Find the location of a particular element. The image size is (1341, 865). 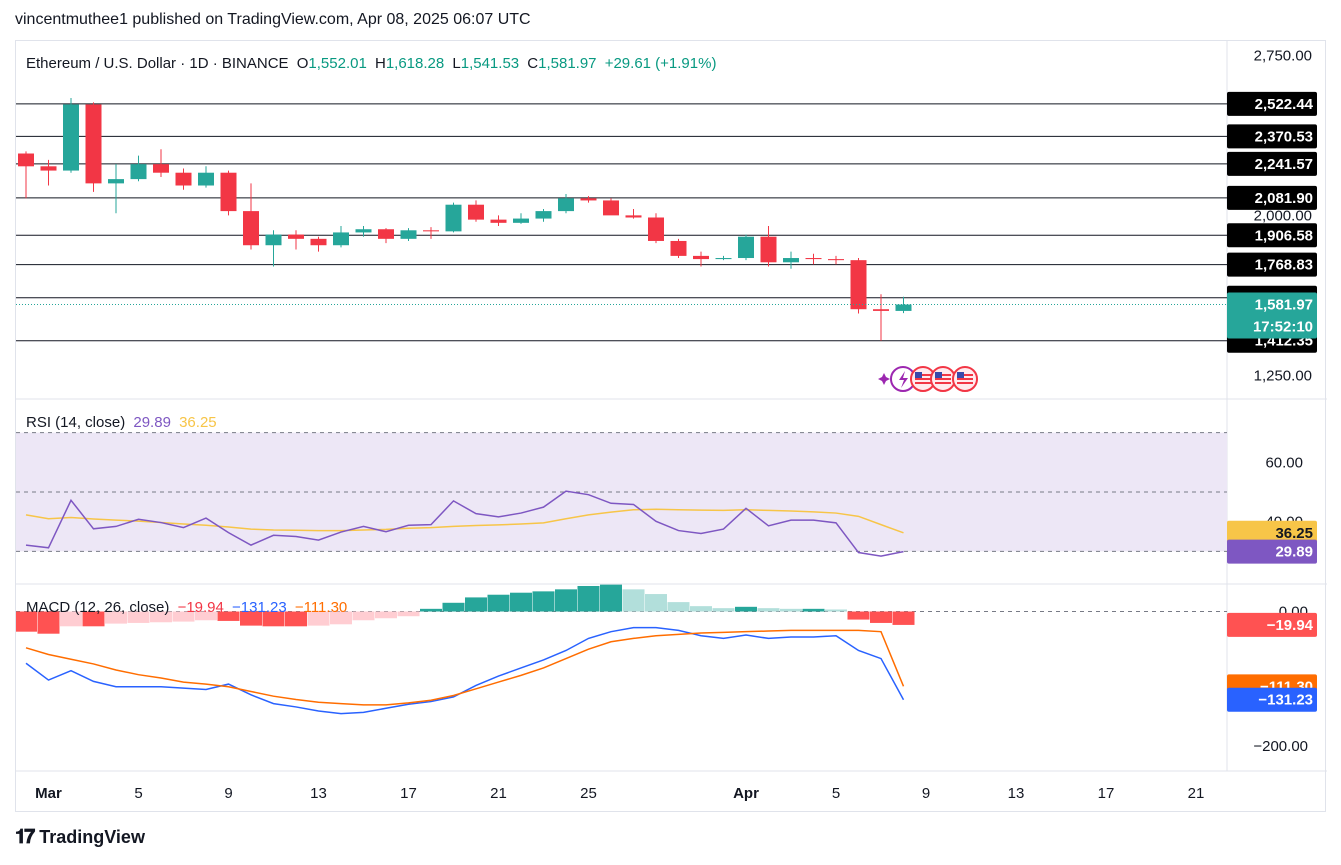

macd-line-value: −131.23 is located at coordinates (259, 607).